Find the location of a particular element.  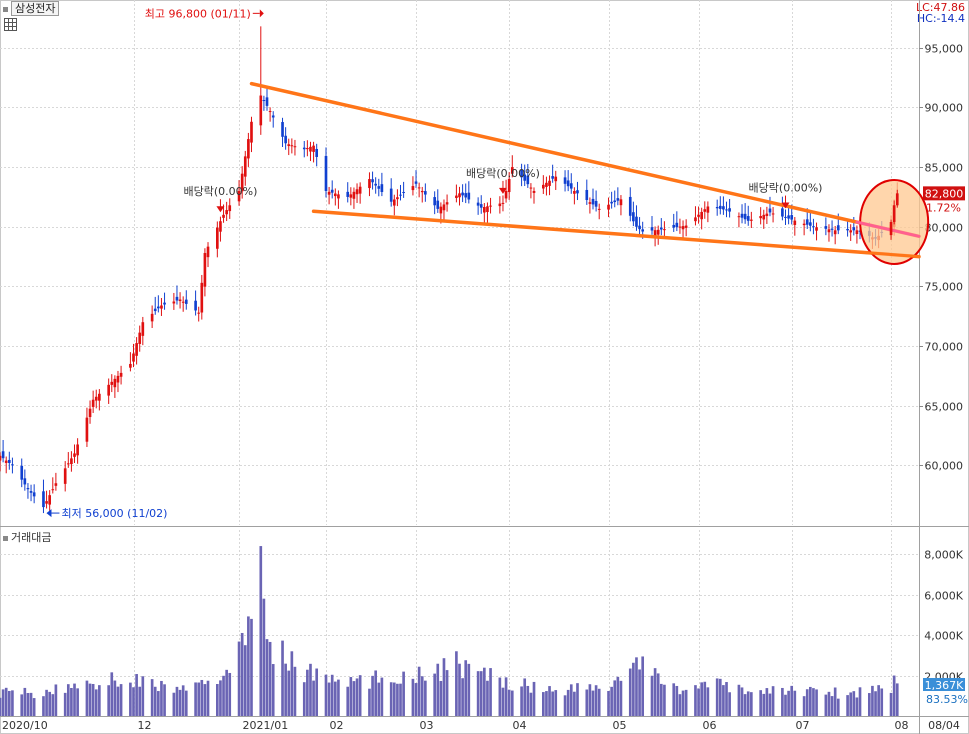

date-tick-label: 03 is located at coordinates (427, 725).